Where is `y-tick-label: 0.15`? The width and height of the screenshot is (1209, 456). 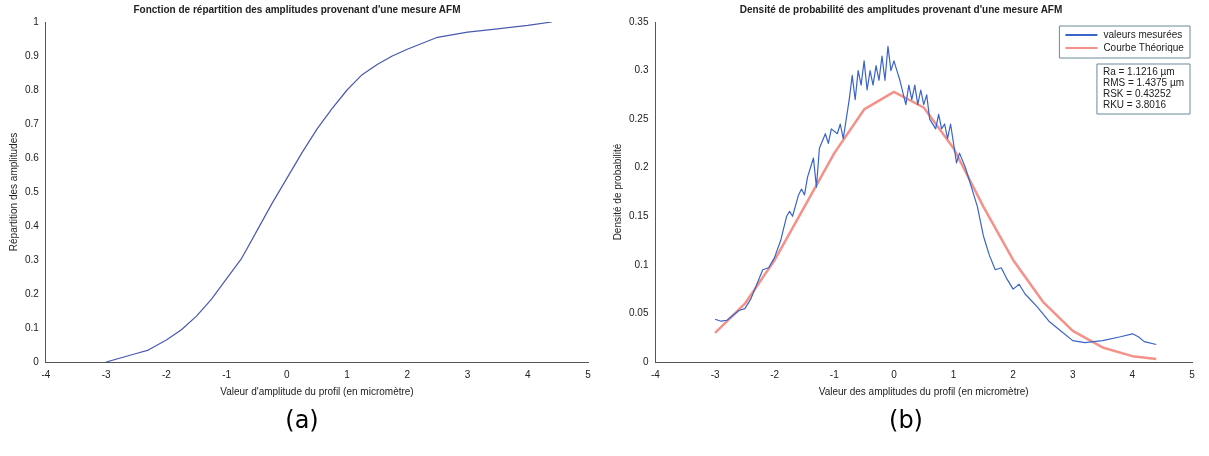
y-tick-label: 0.15 is located at coordinates (638, 216).